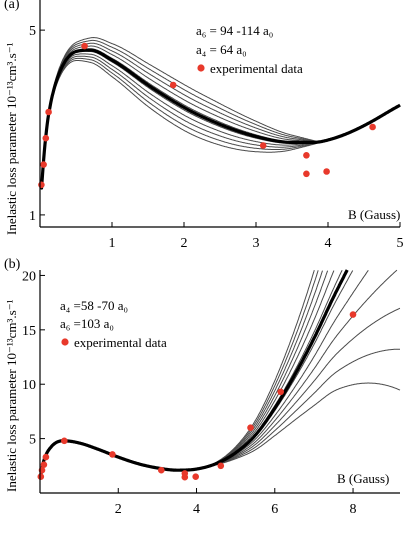  Describe the element at coordinates (353, 509) in the screenshot. I see `panel-b-x-tick-label: 8` at that location.